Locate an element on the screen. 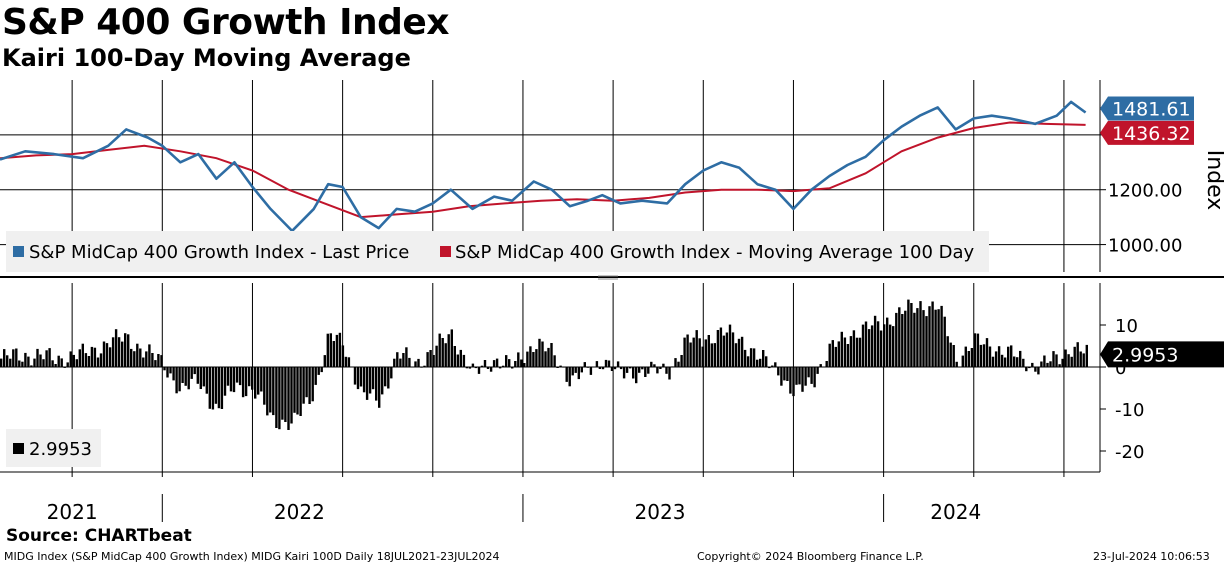  x-year-label: 2021 is located at coordinates (72, 512).